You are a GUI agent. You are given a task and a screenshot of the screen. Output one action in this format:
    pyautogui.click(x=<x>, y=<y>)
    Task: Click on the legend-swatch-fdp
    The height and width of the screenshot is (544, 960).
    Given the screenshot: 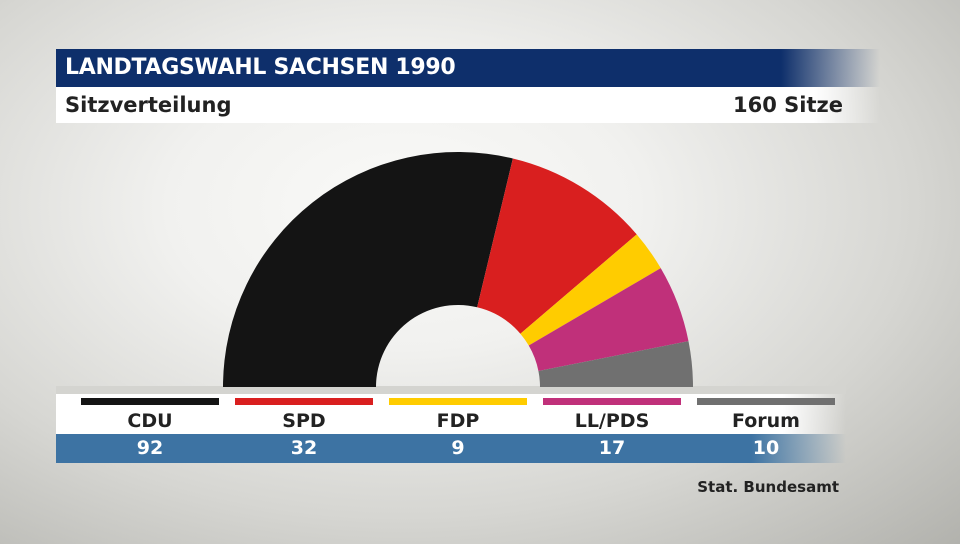 What is the action you would take?
    pyautogui.click(x=458, y=401)
    